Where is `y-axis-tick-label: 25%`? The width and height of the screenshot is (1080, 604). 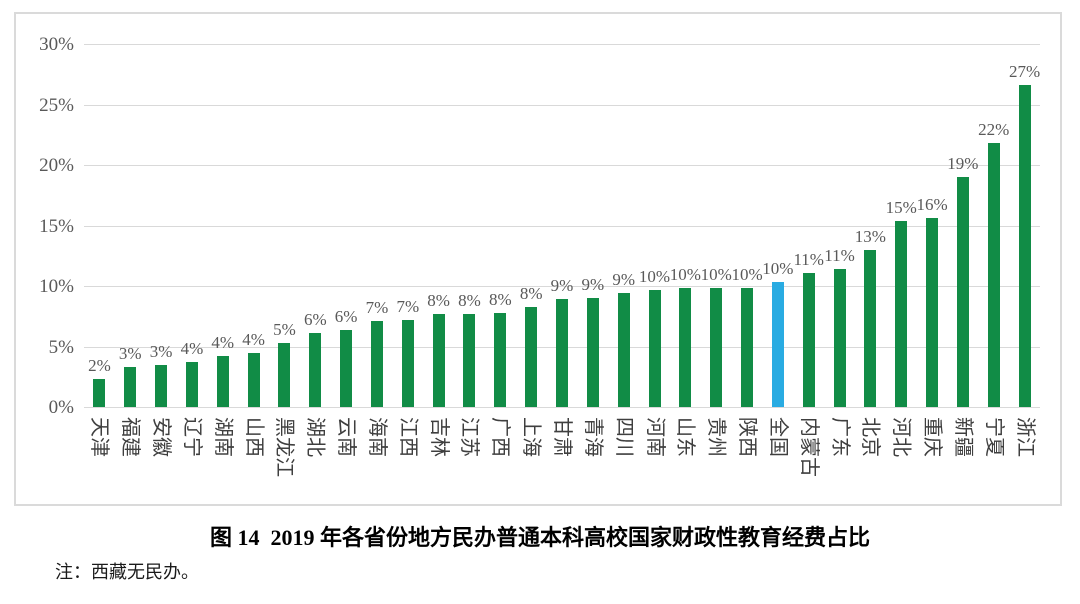
y-axis-tick-label: 25% is located at coordinates (56, 105).